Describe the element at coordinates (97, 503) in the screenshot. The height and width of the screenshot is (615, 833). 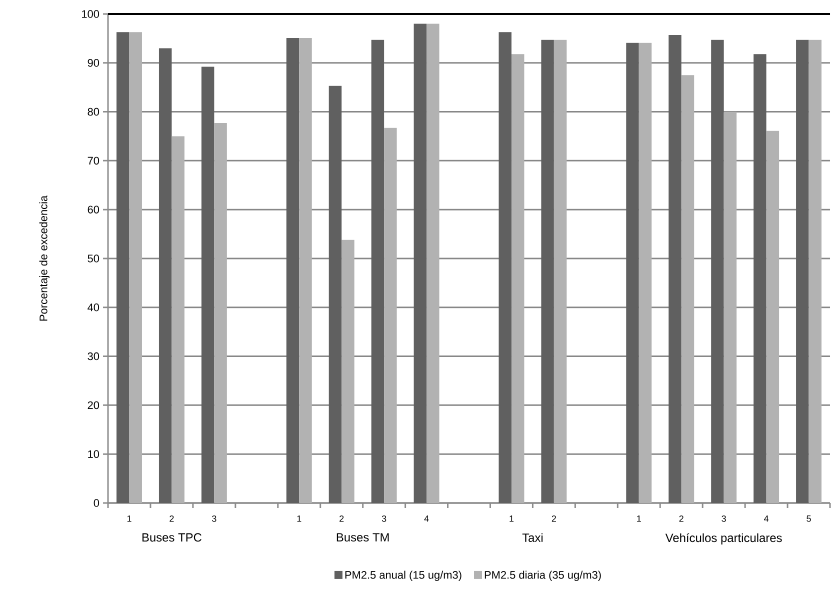
I see `y-tick-label: 0` at that location.